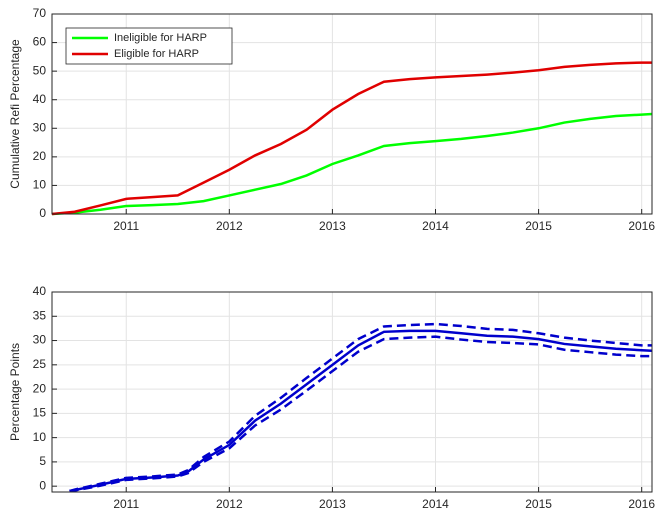 This screenshot has width=660, height=510. Describe the element at coordinates (40, 70) in the screenshot. I see `y-tick-label: 50` at that location.